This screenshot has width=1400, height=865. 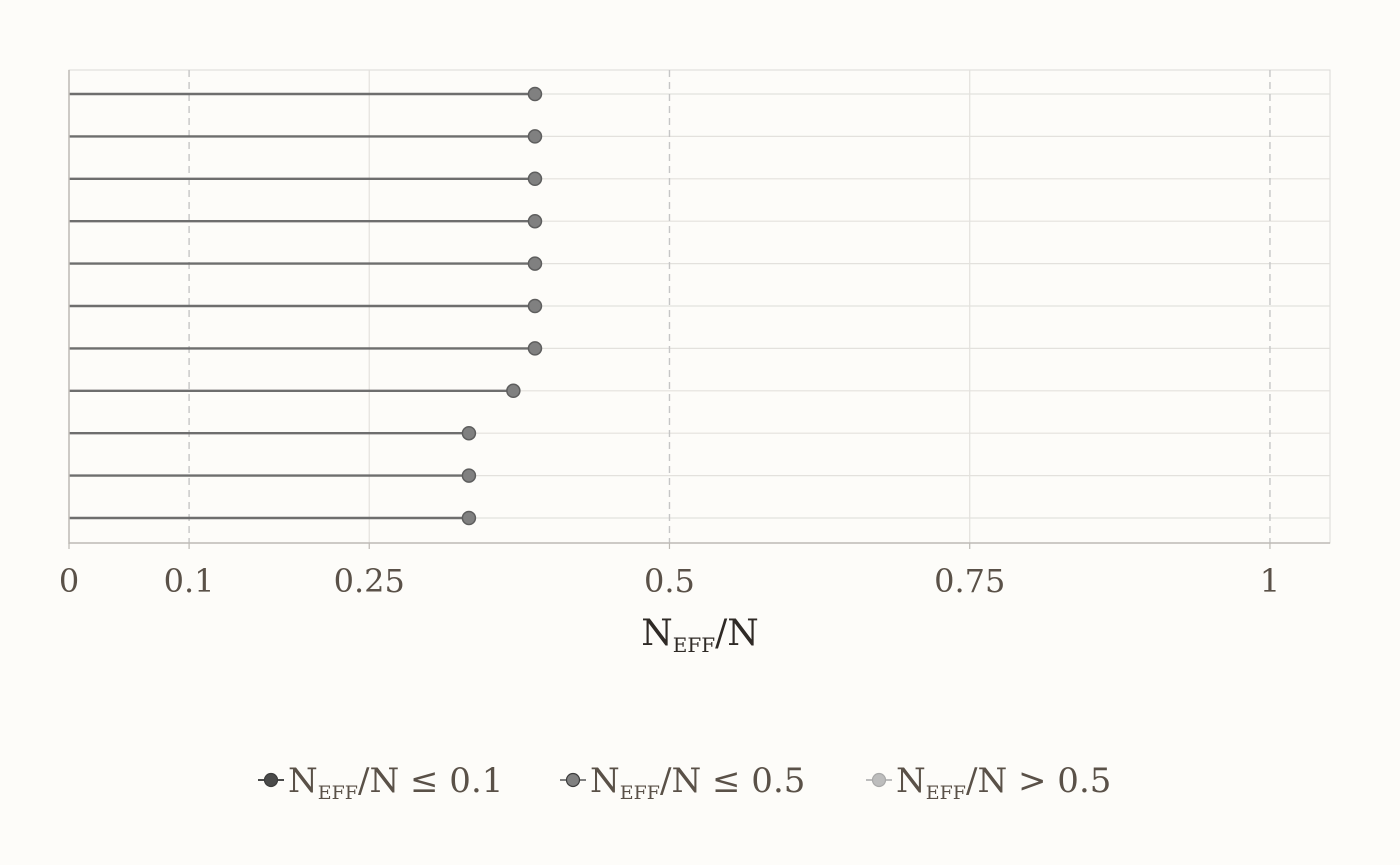 I want to click on legend-label: NEFF/N ≤ 0.1, so click(x=395, y=782).